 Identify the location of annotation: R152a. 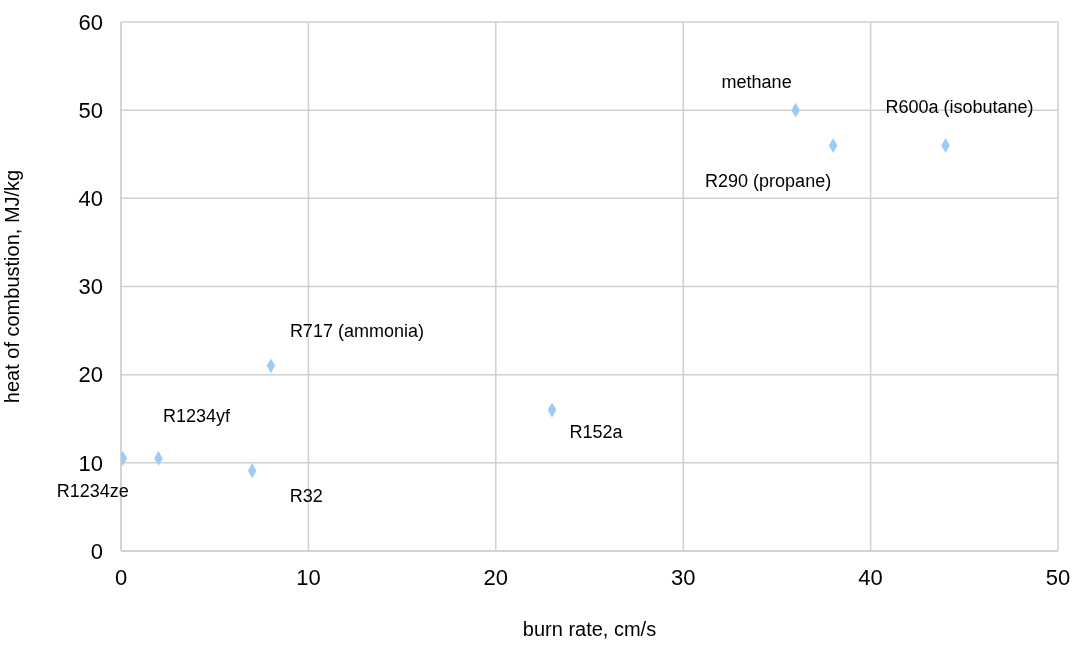
(596, 431).